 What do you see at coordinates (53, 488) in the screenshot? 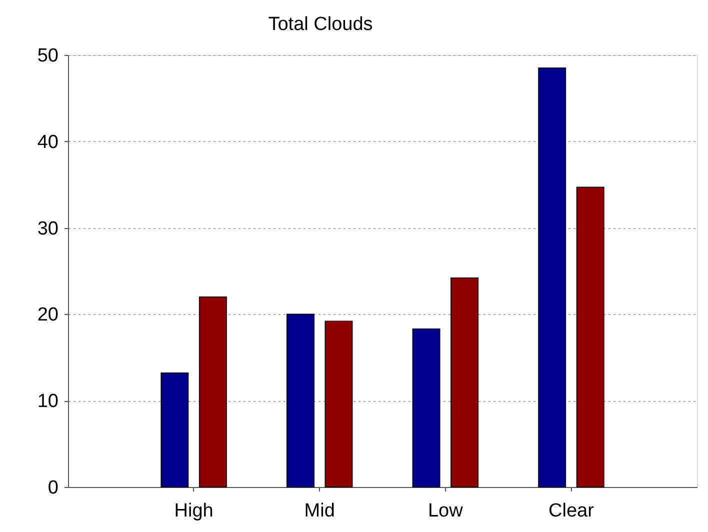
I see `y-tick-label: 0` at bounding box center [53, 488].